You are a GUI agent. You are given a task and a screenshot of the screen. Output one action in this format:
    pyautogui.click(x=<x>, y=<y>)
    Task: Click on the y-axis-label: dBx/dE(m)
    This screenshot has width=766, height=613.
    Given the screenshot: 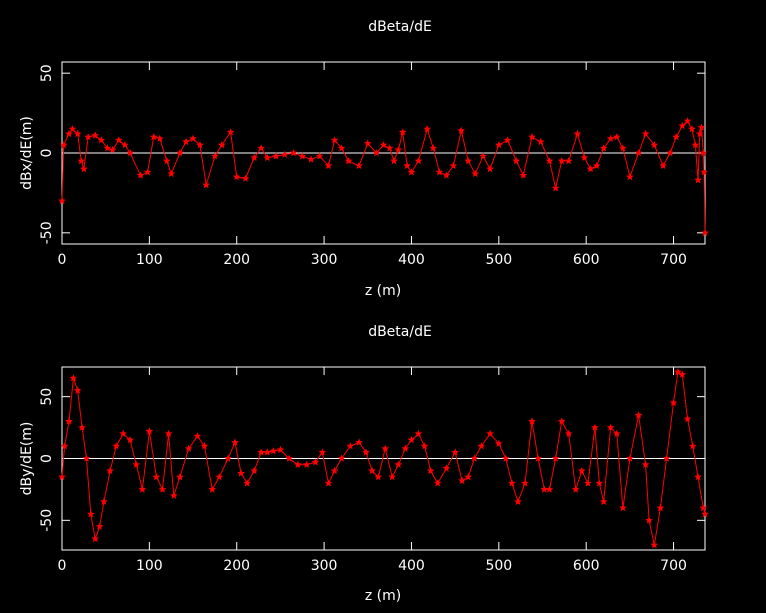 What is the action you would take?
    pyautogui.click(x=27, y=153)
    